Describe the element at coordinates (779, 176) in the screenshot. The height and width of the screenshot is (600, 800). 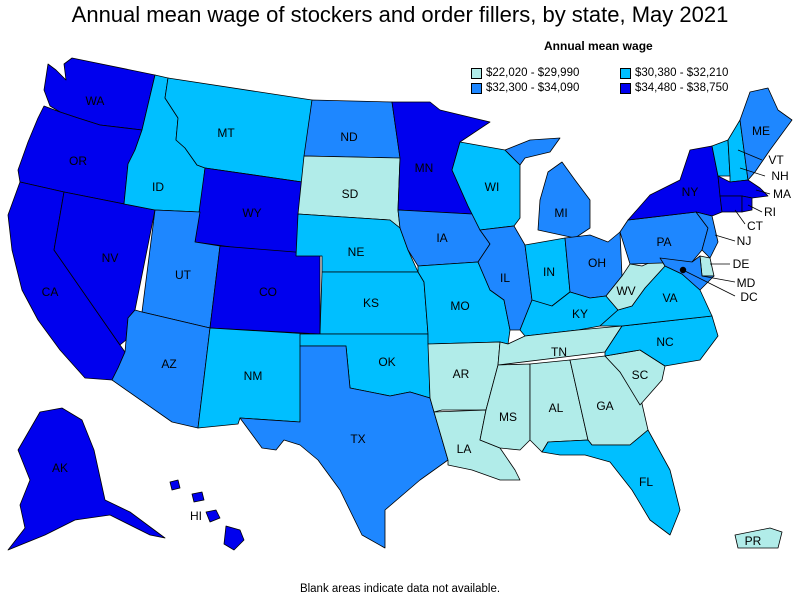
I see `label-NH: NH` at that location.